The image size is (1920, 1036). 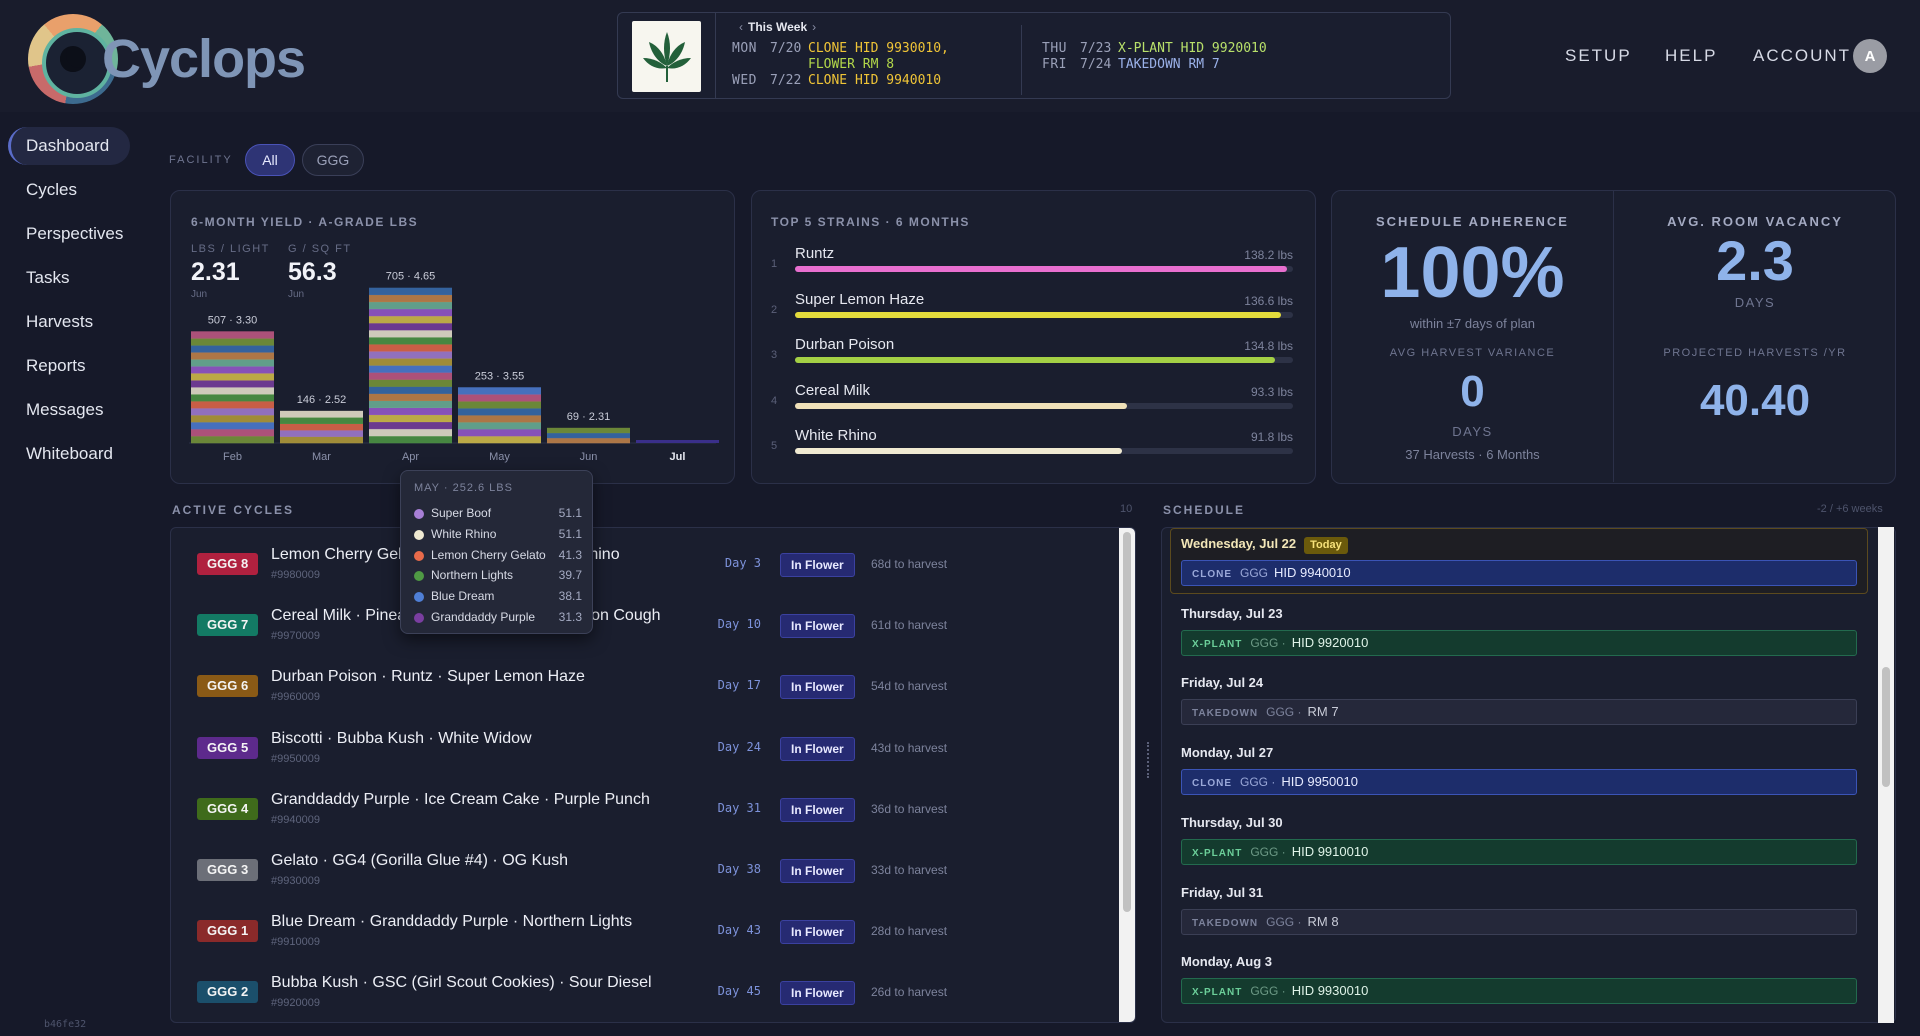 I want to click on schedule-scrollbar, so click(x=1886, y=775).